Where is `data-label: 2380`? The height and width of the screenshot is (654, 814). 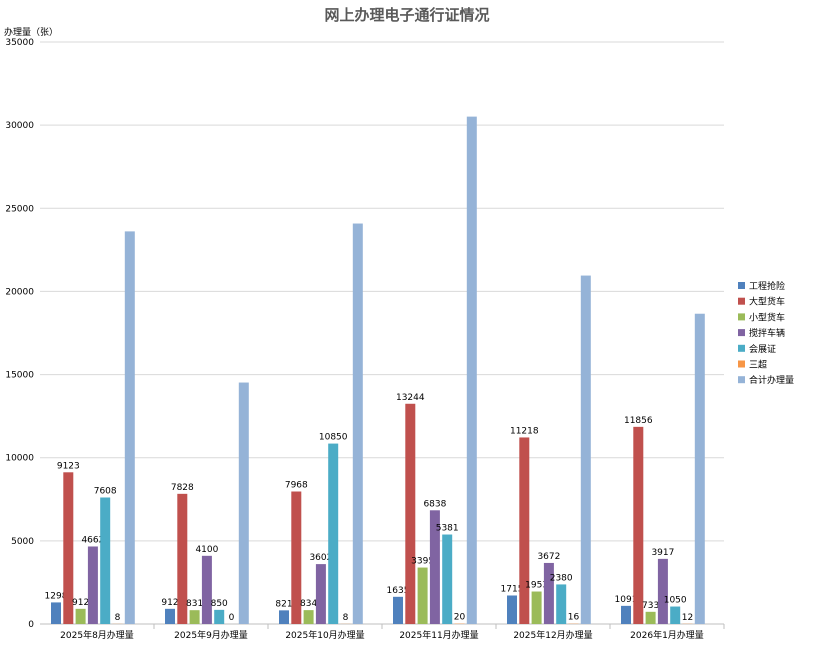 data-label: 2380 is located at coordinates (561, 578).